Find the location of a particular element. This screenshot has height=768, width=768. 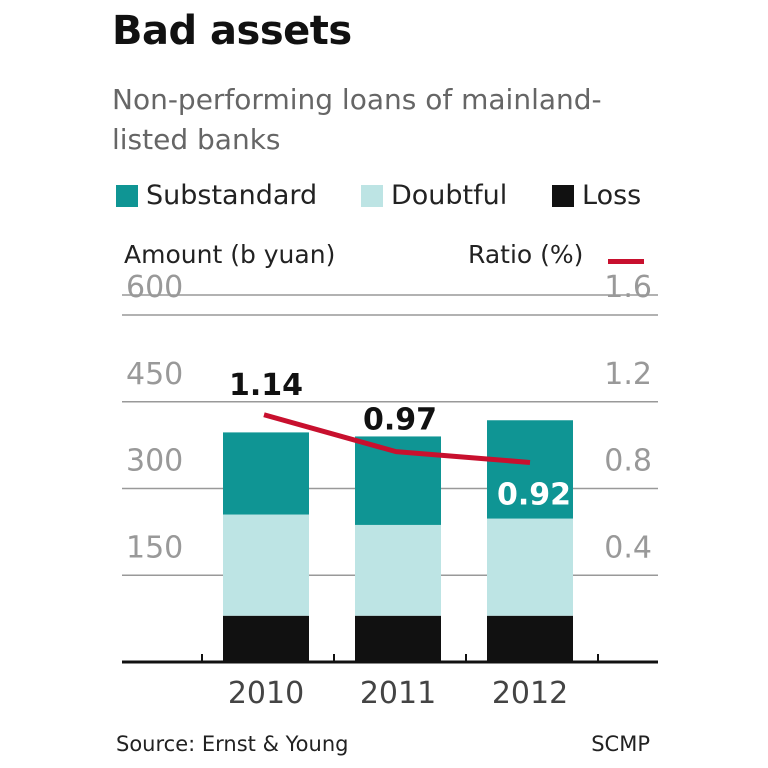

x-axis: 2010 2011 2012 is located at coordinates (390, 682).